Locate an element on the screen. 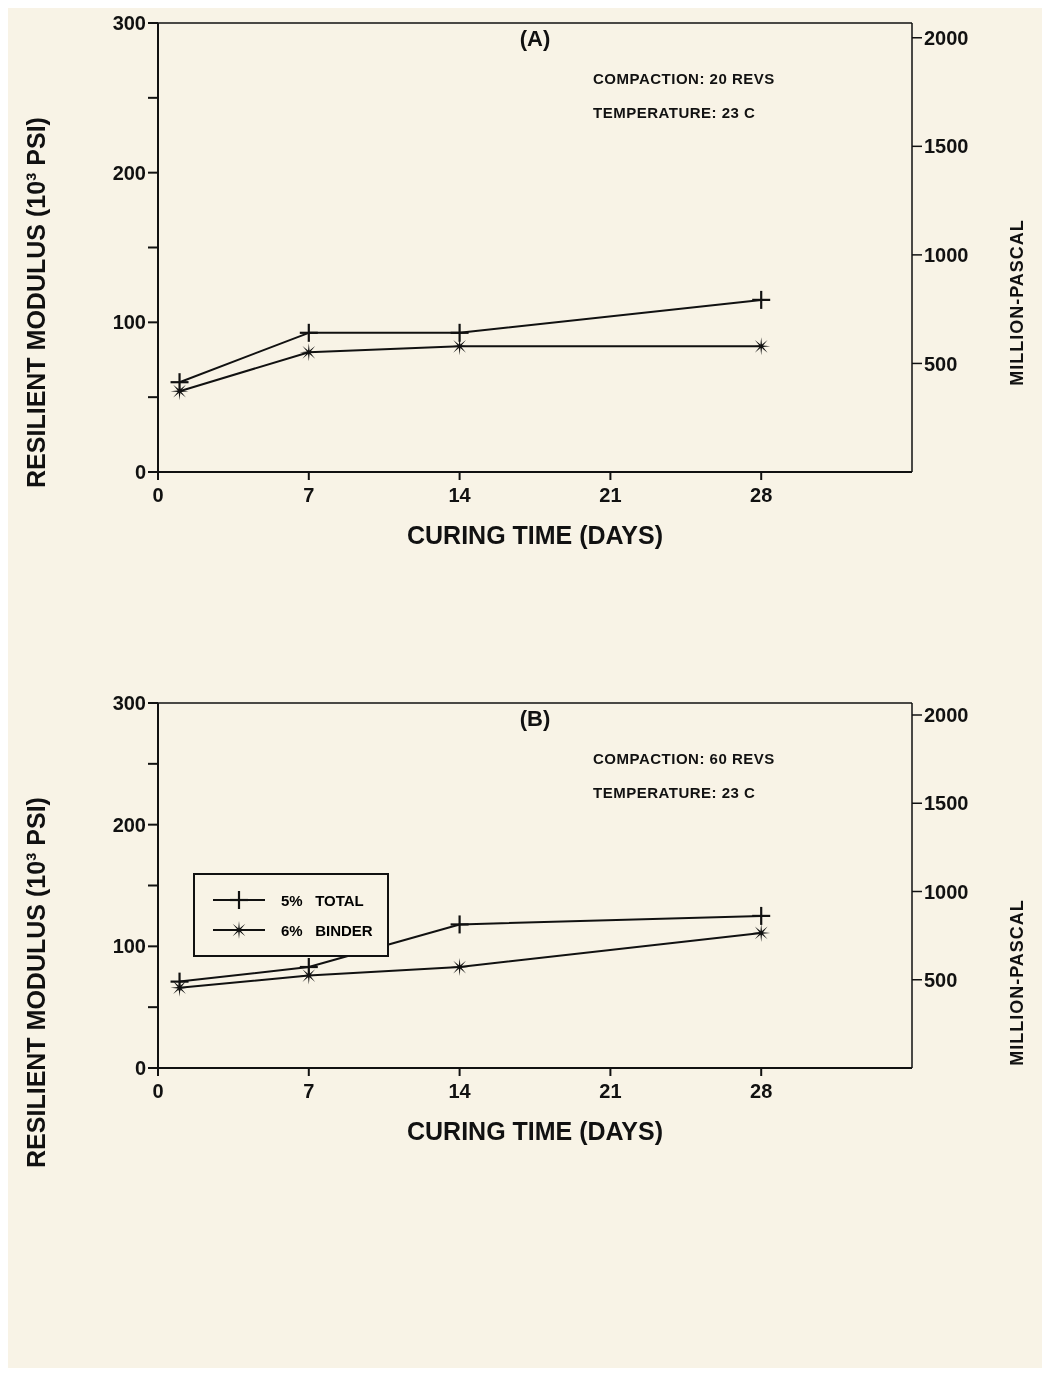  legend-label: 6% BINDER is located at coordinates (327, 930).